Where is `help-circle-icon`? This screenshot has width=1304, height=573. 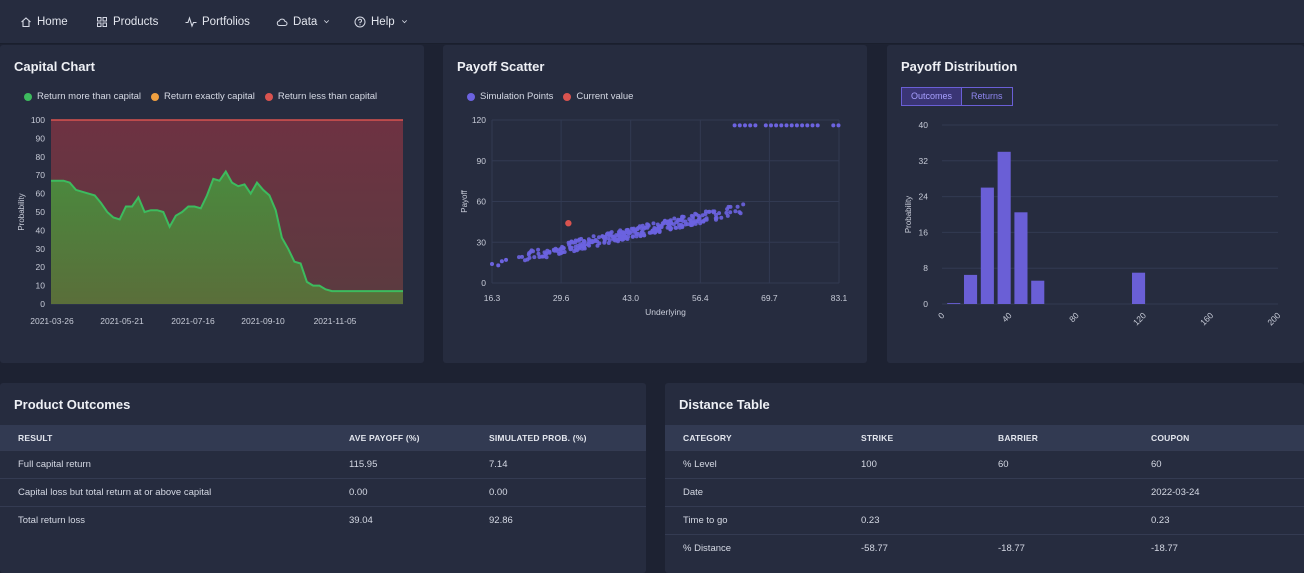 help-circle-icon is located at coordinates (360, 21).